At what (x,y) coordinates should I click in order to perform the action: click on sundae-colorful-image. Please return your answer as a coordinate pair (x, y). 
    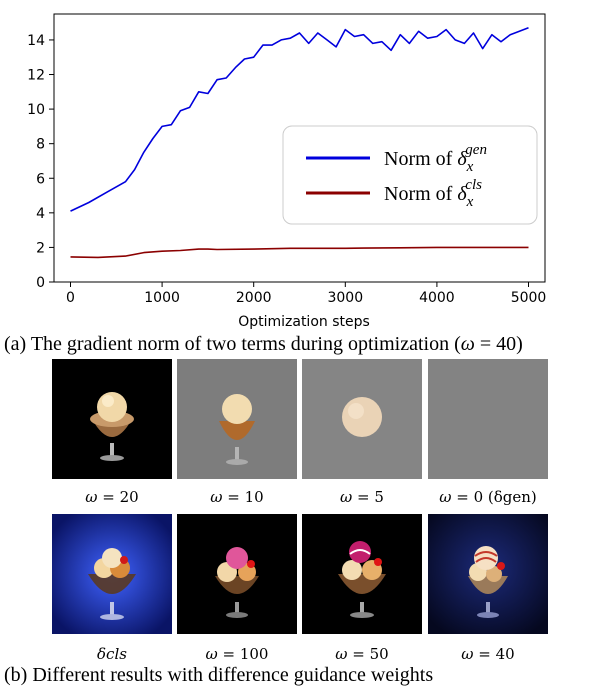
    Looking at the image, I should click on (237, 574).